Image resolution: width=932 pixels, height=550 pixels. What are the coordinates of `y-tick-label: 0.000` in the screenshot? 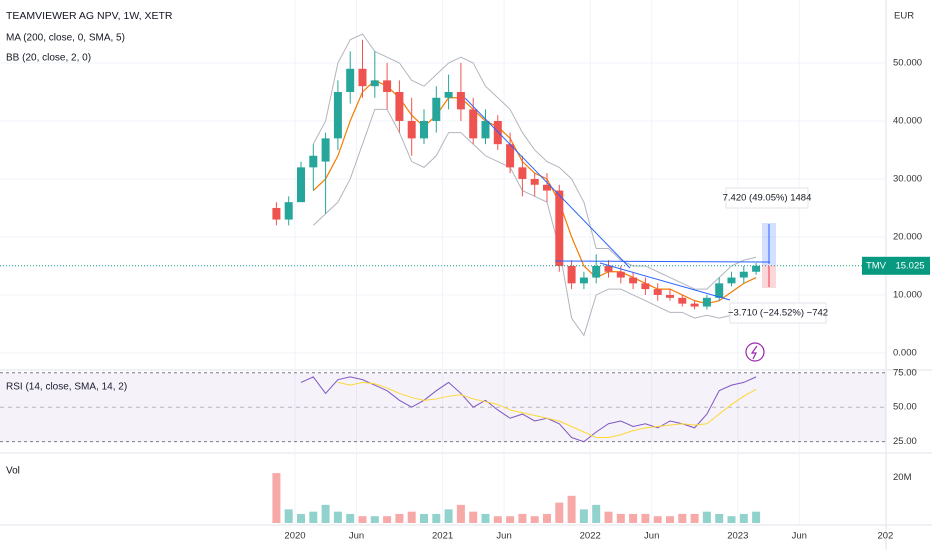 It's located at (905, 352).